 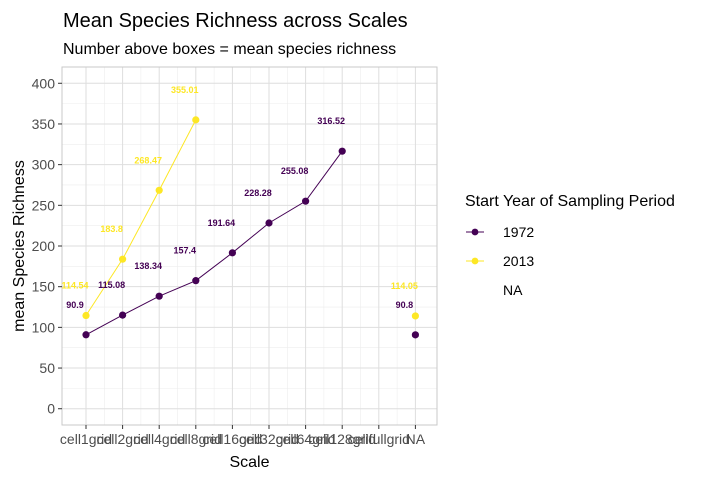 What do you see at coordinates (518, 232) in the screenshot?
I see `legend-label: 1972` at bounding box center [518, 232].